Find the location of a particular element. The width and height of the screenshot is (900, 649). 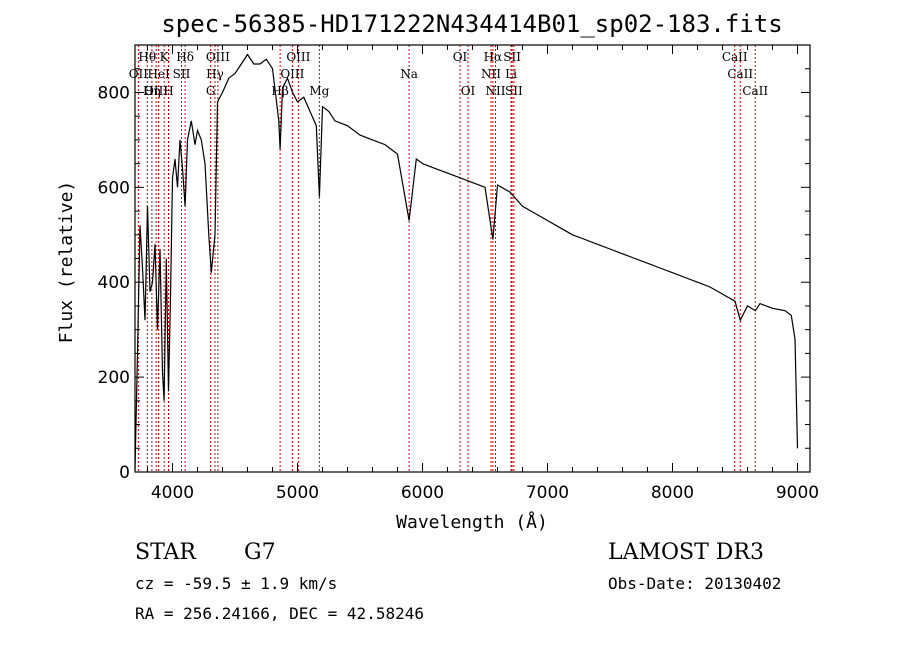

object-class: STAR is located at coordinates (166, 552).